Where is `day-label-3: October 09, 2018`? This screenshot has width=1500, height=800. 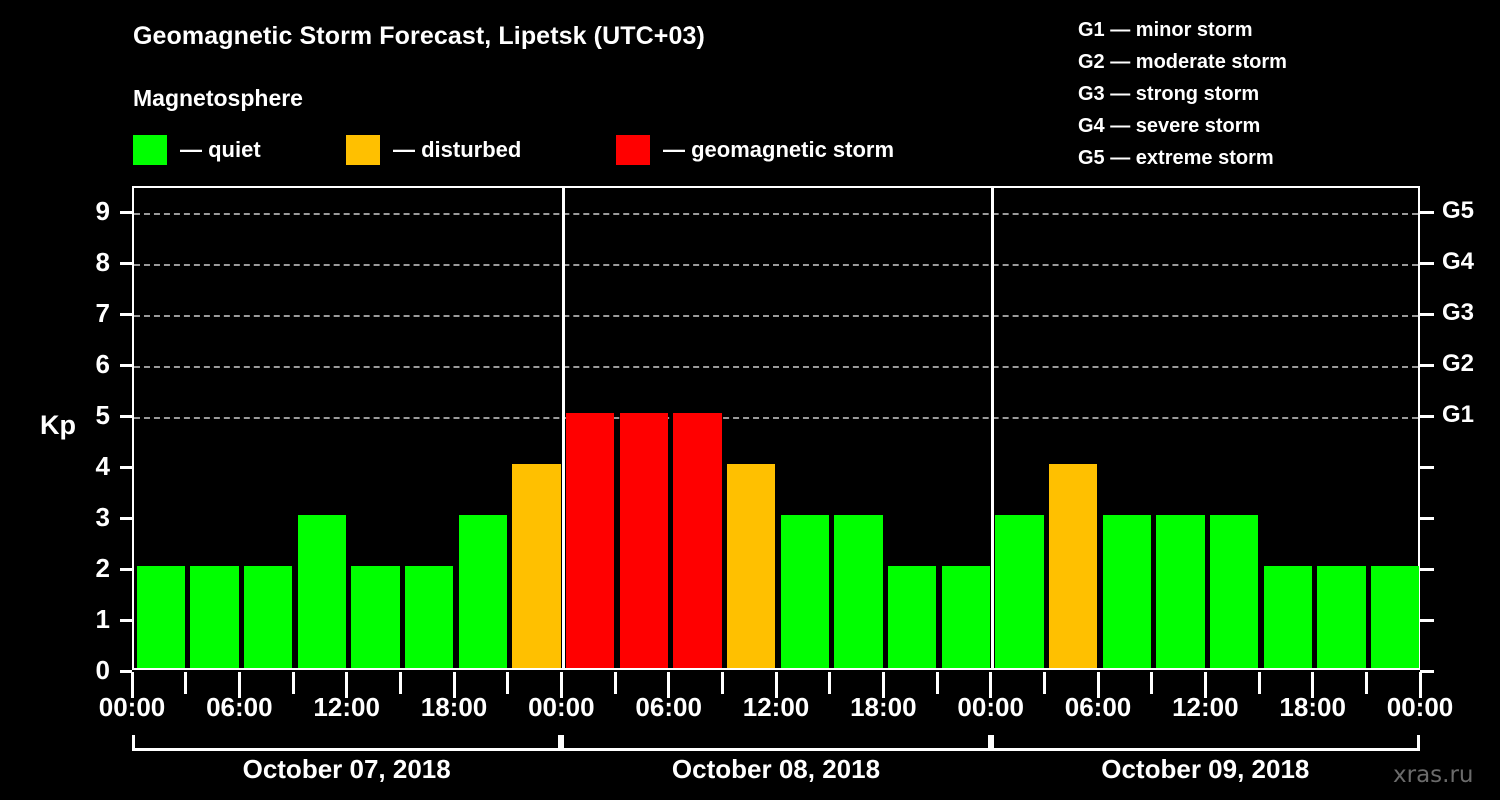
day-label-3: October 09, 2018 is located at coordinates (1205, 769).